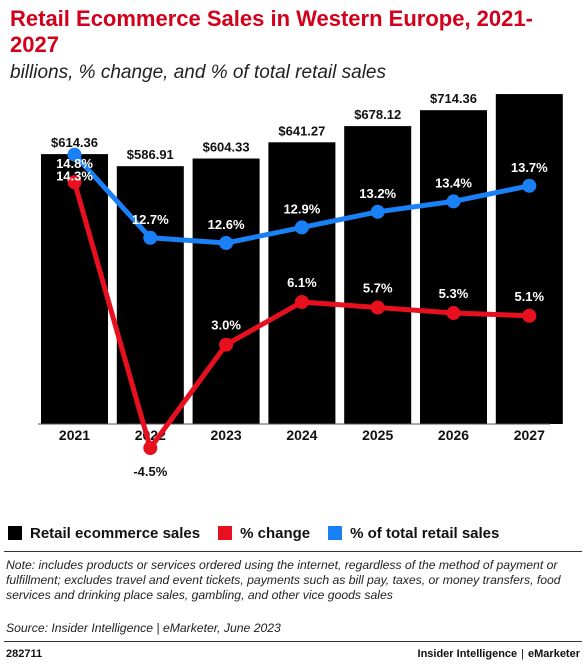 This screenshot has height=669, width=588. Describe the element at coordinates (377, 435) in the screenshot. I see `x-tick-2025: 2025` at that location.